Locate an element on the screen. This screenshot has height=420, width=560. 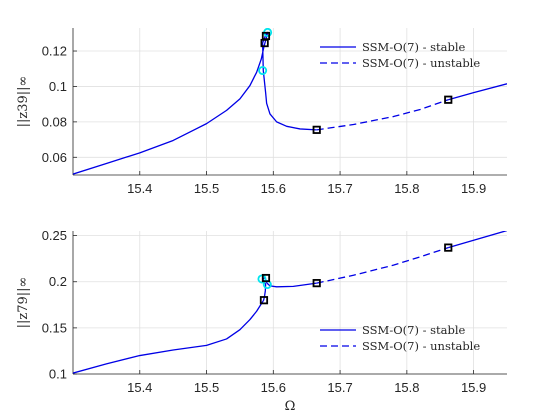
y-axis-label: ||z79||∞ is located at coordinates (23, 303).